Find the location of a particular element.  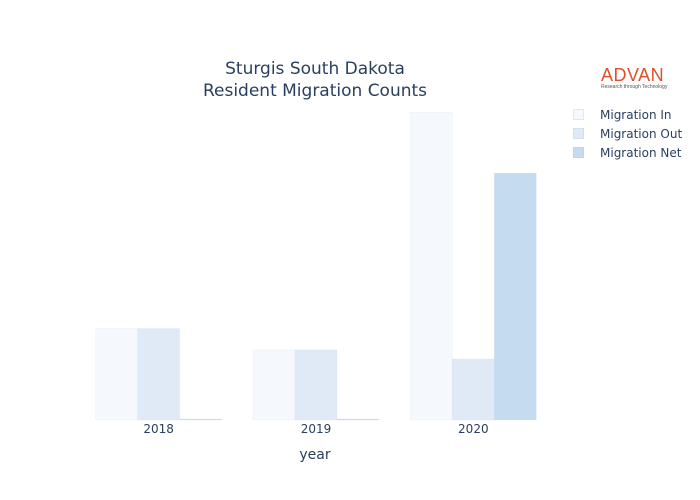

legend-label-net: Migration Net is located at coordinates (641, 152).